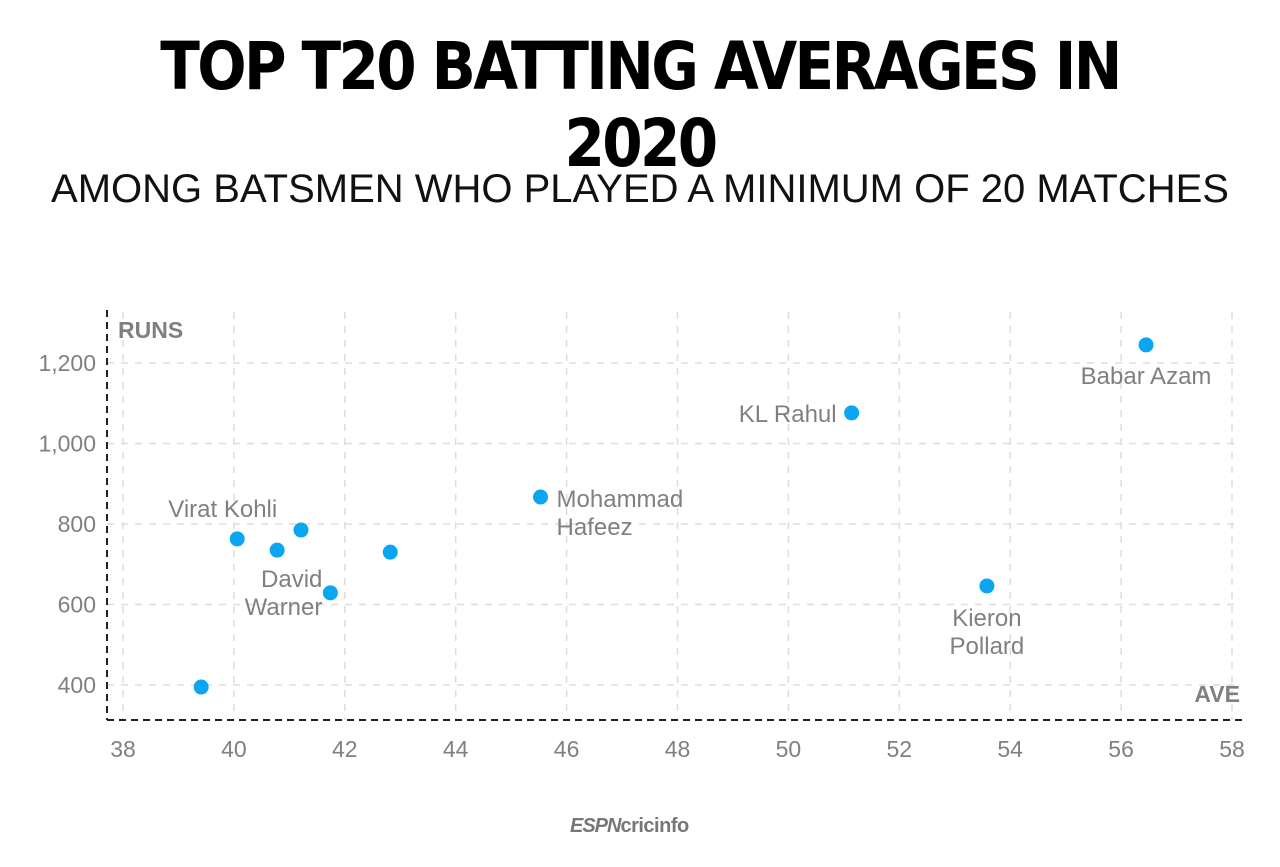 This screenshot has width=1280, height=867. I want to click on y-tick-label: 1,000, so click(67, 444).